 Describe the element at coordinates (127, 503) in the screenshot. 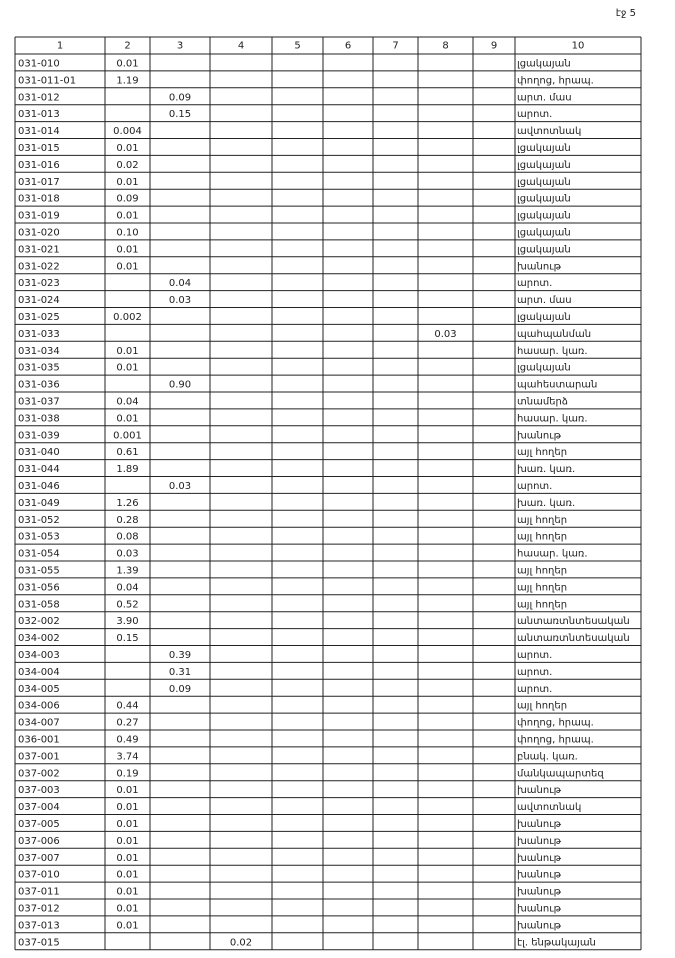

I see `area-value: 1.26` at that location.